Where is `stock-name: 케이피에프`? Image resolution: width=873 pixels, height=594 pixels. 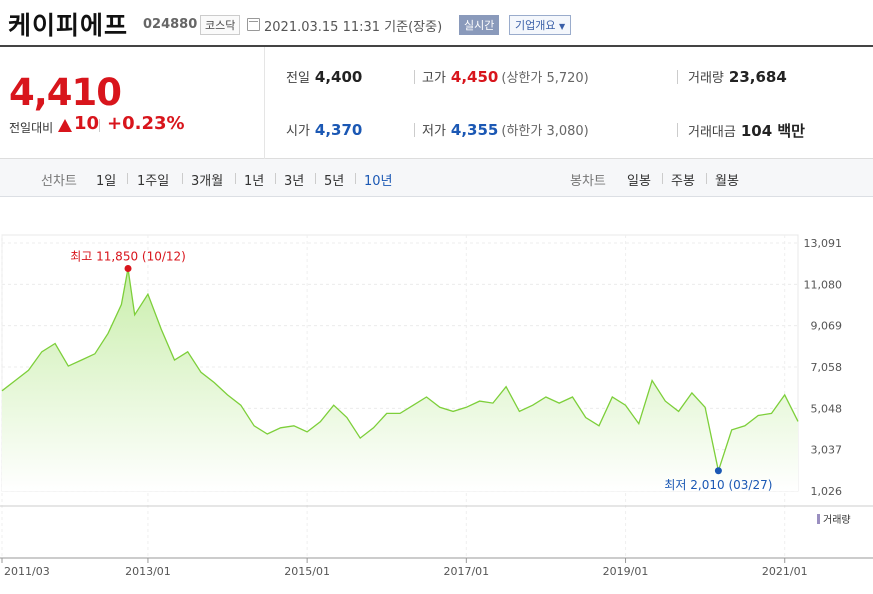
stock-name: 케이피에프 is located at coordinates (68, 25).